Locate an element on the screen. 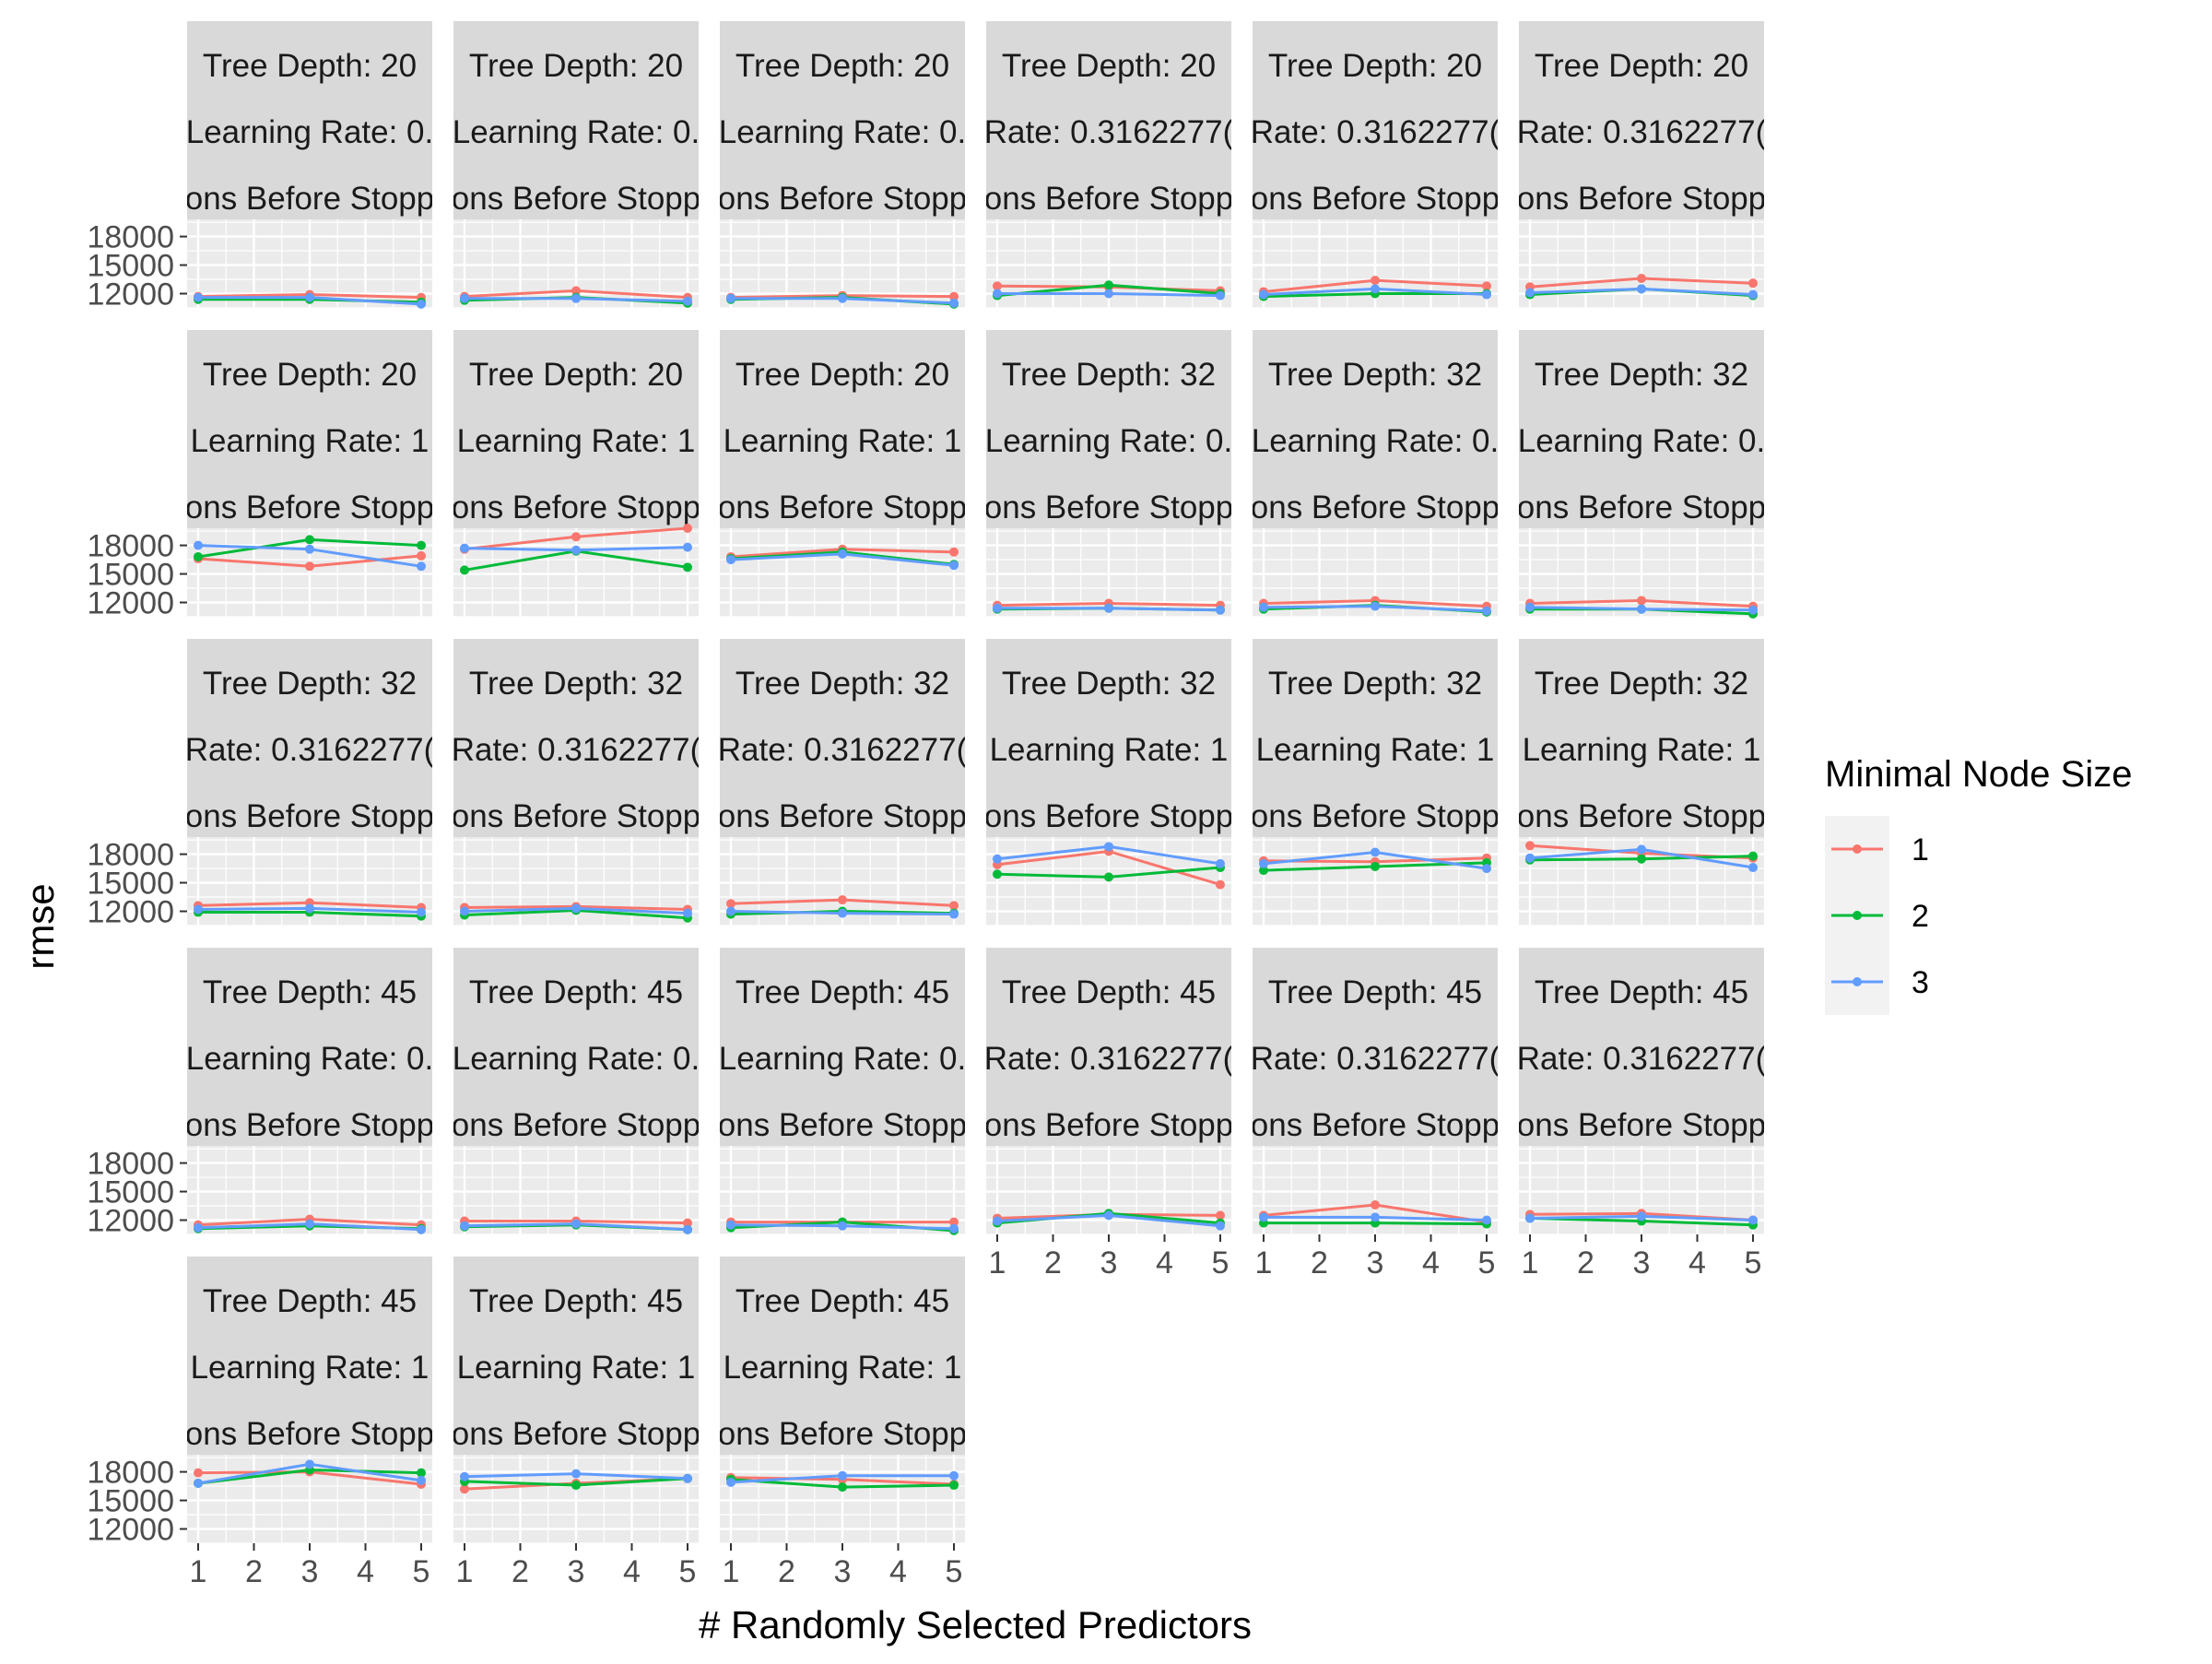 Image resolution: width=2212 pixels, height=1664 pixels. x-tick-label: 4 is located at coordinates (1697, 1262).